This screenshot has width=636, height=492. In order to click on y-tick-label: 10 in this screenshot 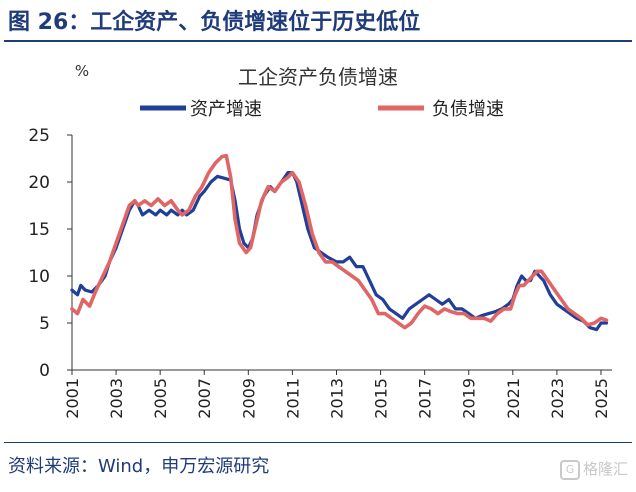, I will do `click(39, 277)`.